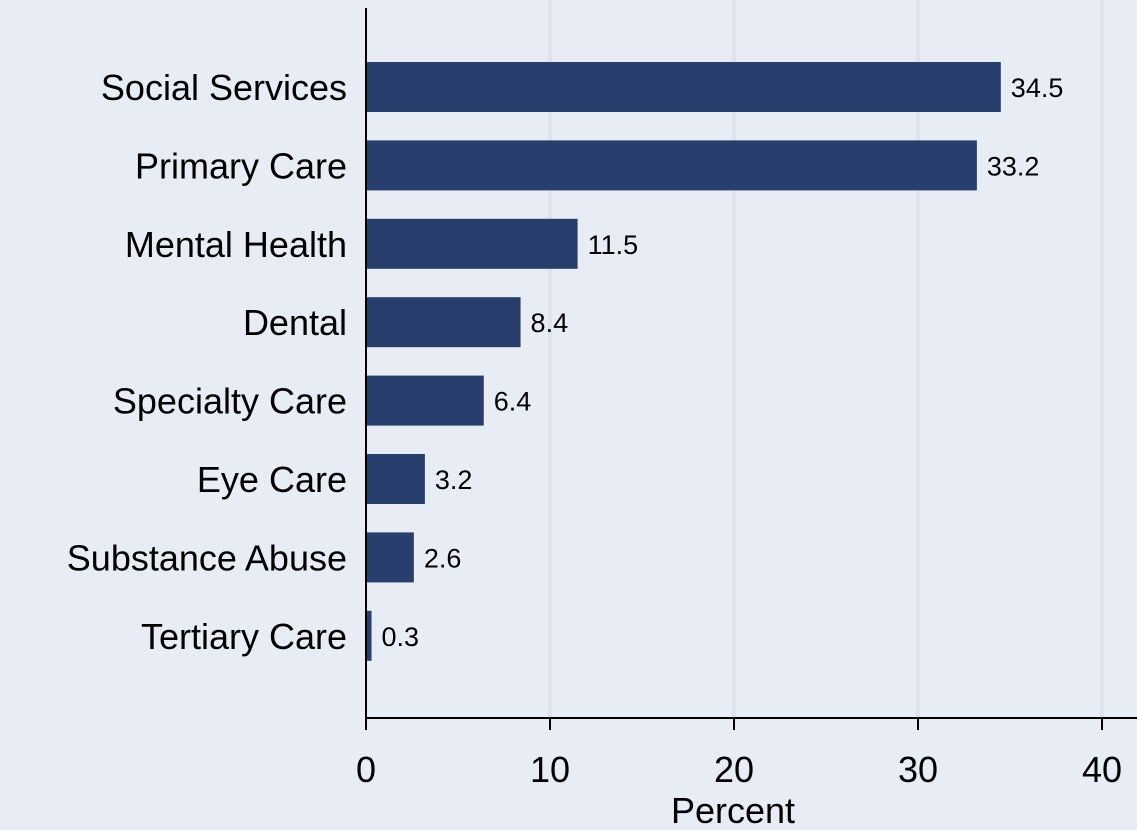  Describe the element at coordinates (683, 87) in the screenshot. I see `bar-social-services` at that location.